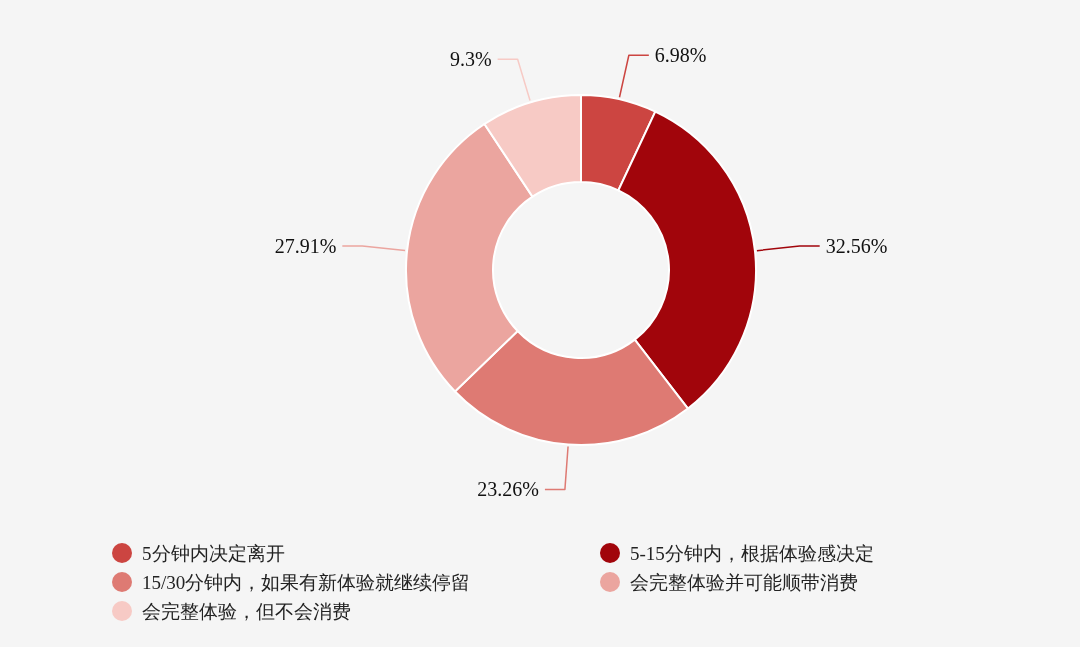 The image size is (1080, 647). I want to click on data-label: 9.3%, so click(470, 59).